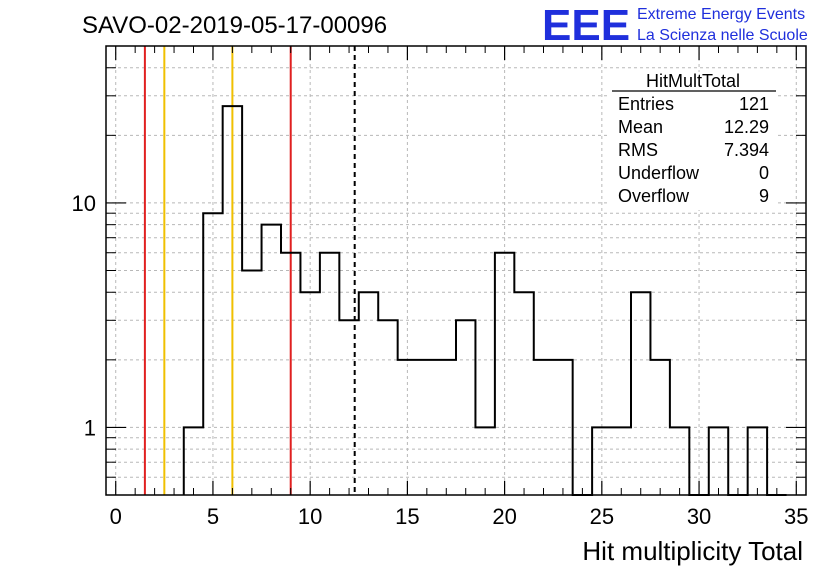 The image size is (836, 572). Describe the element at coordinates (693, 81) in the screenshot. I see `stats-box-title: HitMultTotal` at that location.